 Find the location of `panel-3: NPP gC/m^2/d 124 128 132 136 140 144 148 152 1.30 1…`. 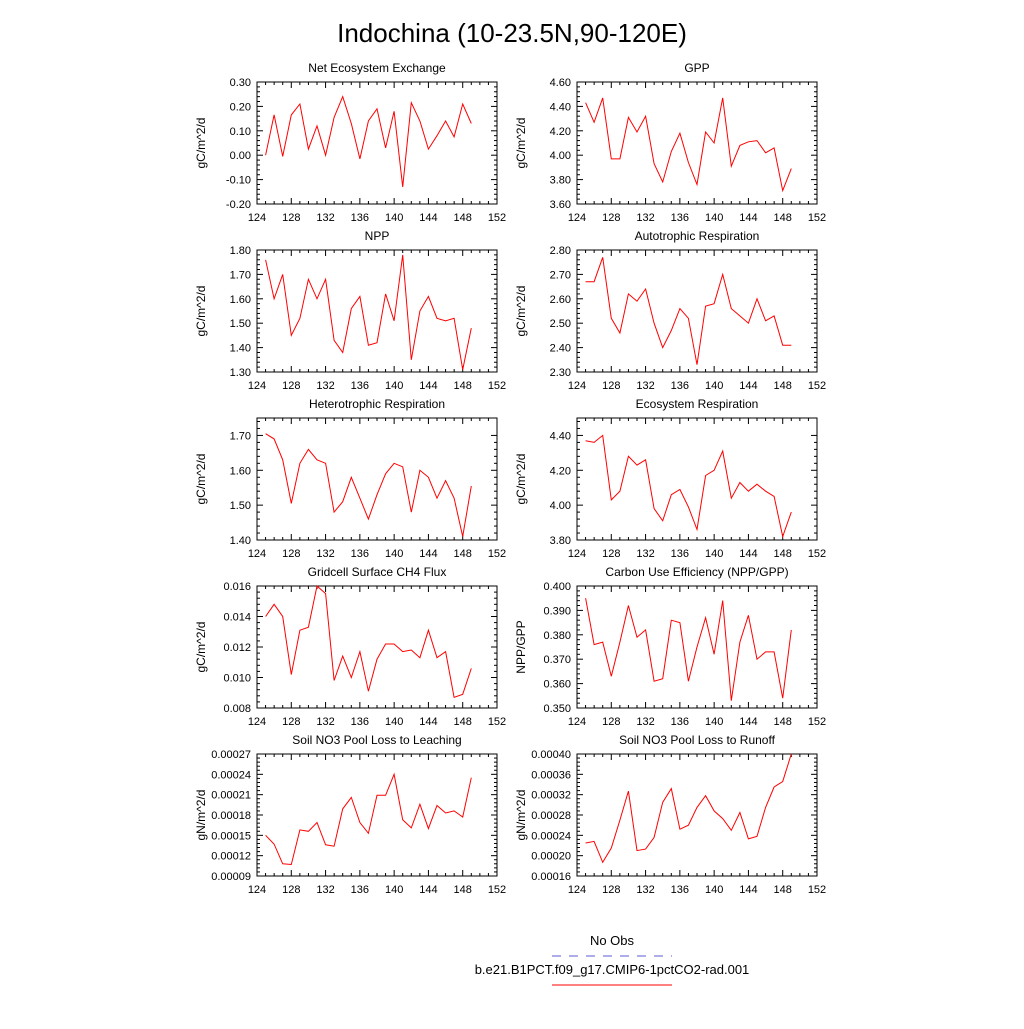

panel-3: NPP gC/m^2/d 124 128 132 136 140 144 148 152 1.30 1… is located at coordinates (350, 310).